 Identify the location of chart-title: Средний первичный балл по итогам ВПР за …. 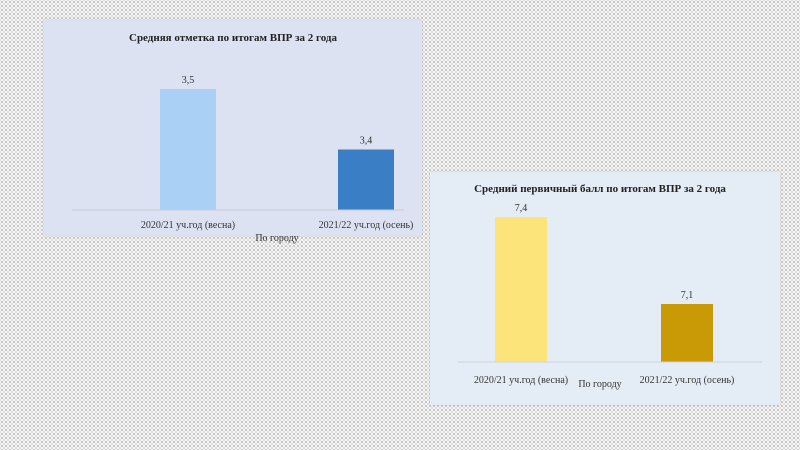
(600, 189).